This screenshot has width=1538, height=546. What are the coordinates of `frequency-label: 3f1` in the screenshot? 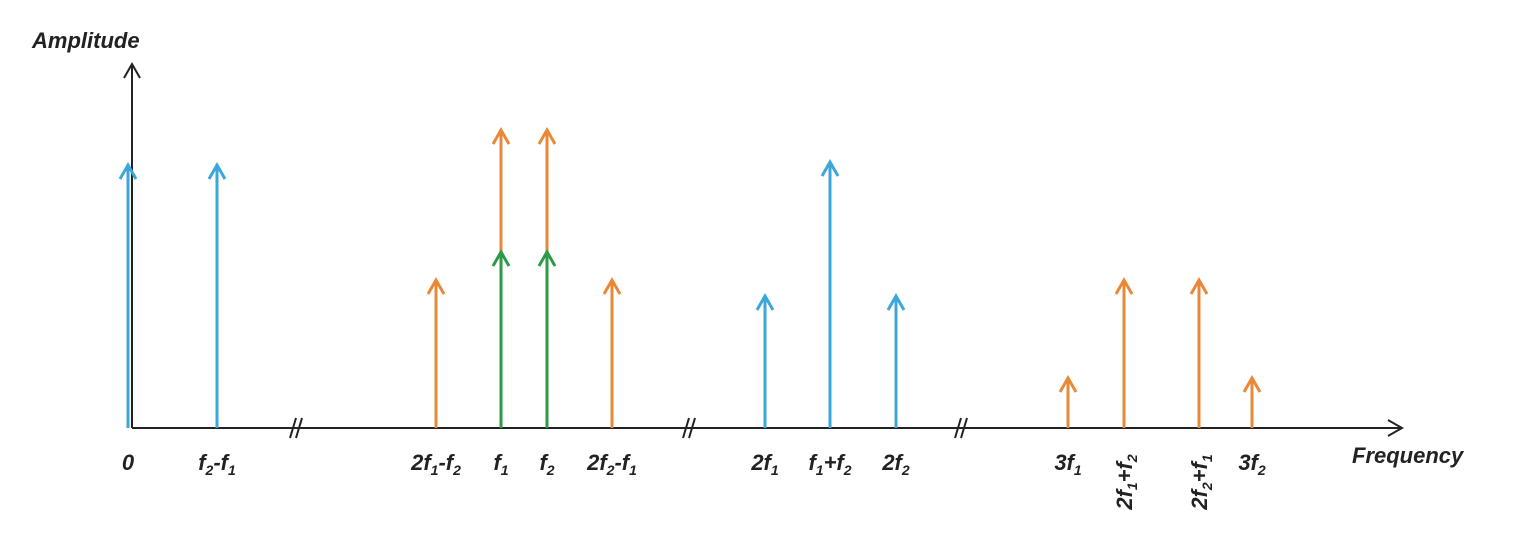 It's located at (1068, 464).